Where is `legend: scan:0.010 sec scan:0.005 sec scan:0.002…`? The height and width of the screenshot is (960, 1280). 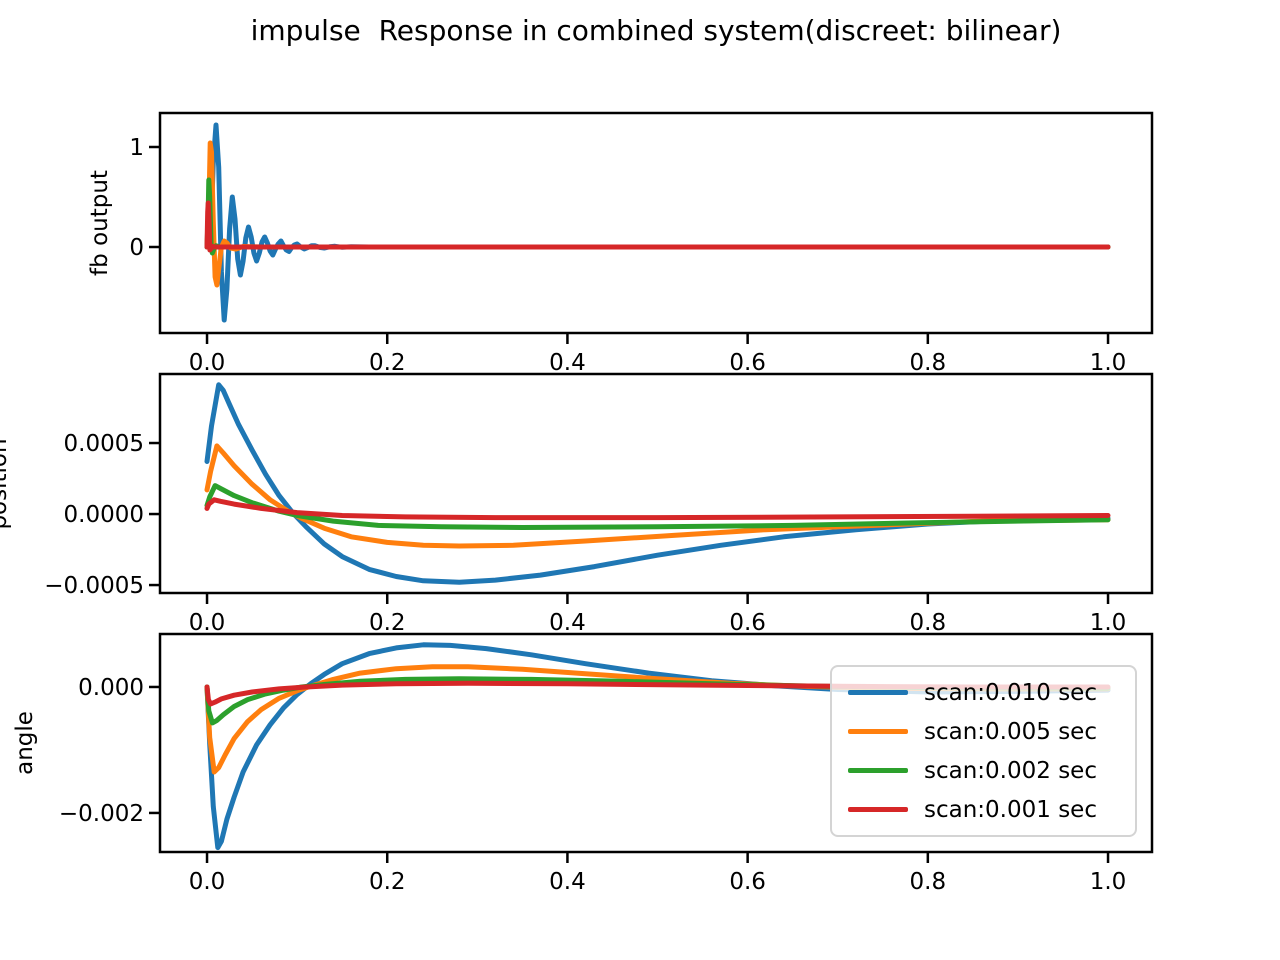
legend: scan:0.010 sec scan:0.005 sec scan:0.002… is located at coordinates (983, 751).